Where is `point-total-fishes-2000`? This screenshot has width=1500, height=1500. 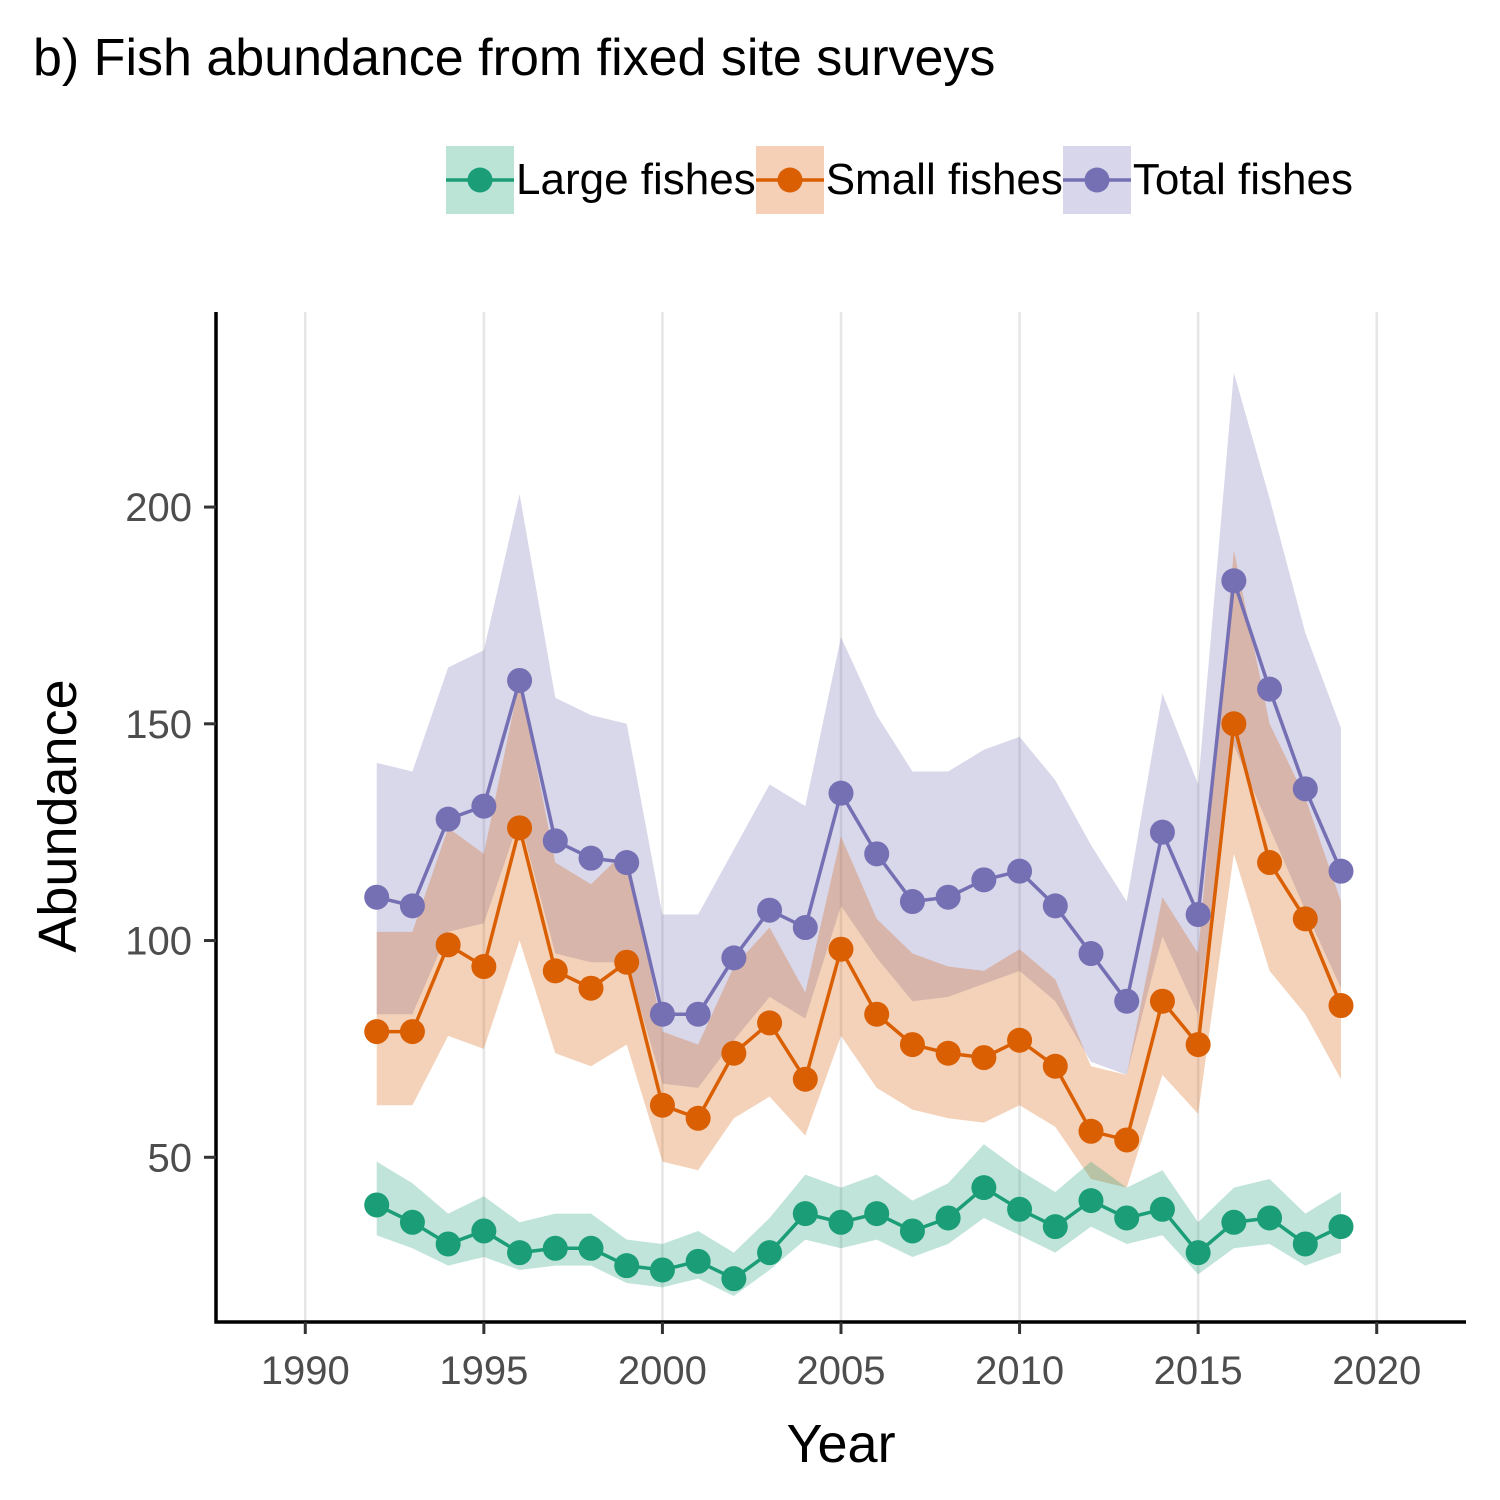
point-total-fishes-2000 is located at coordinates (662, 1014).